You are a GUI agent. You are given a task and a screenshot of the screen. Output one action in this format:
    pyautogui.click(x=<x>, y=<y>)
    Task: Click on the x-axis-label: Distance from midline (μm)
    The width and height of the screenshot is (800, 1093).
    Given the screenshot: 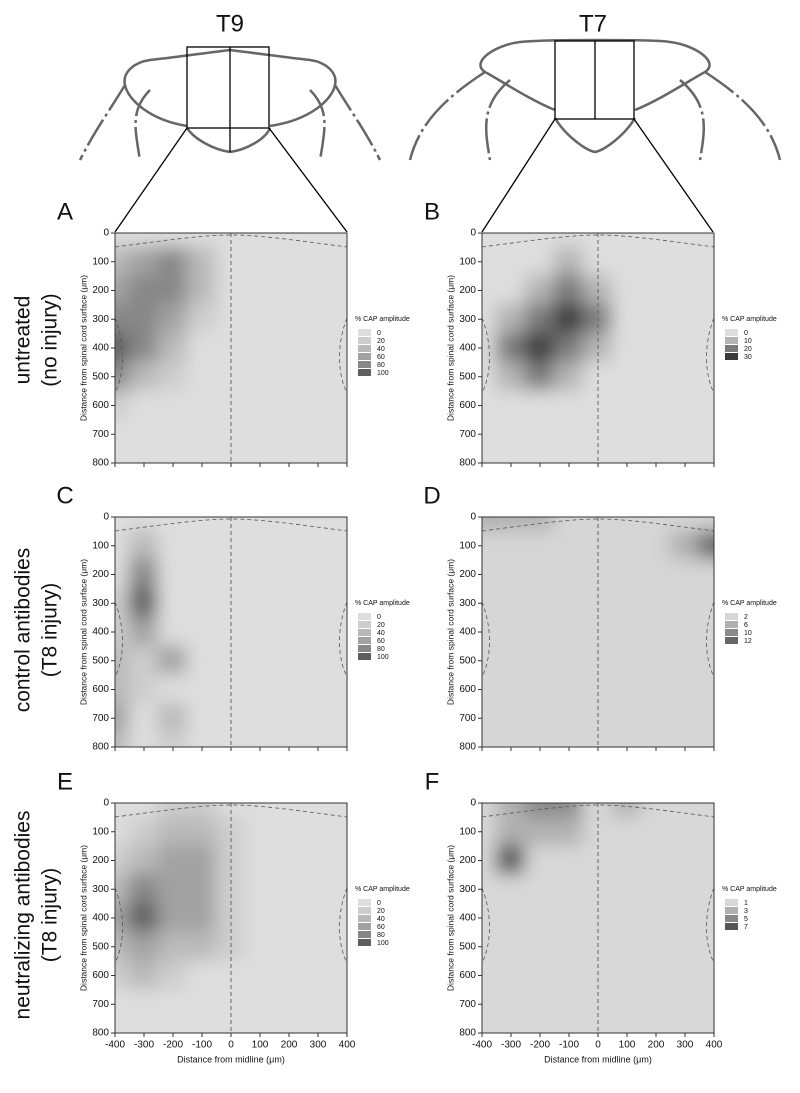 What is the action you would take?
    pyautogui.click(x=231, y=1059)
    